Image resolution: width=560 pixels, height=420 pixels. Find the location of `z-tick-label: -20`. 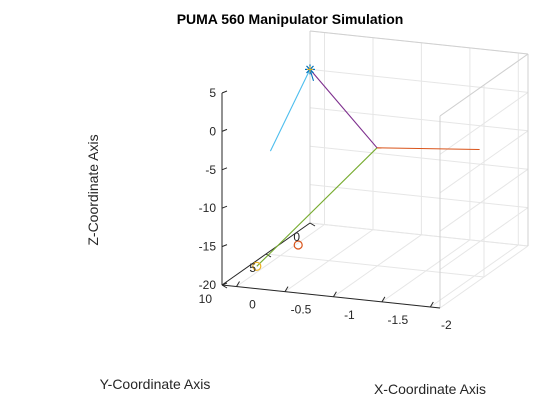

z-tick-label: -20 is located at coordinates (208, 285).